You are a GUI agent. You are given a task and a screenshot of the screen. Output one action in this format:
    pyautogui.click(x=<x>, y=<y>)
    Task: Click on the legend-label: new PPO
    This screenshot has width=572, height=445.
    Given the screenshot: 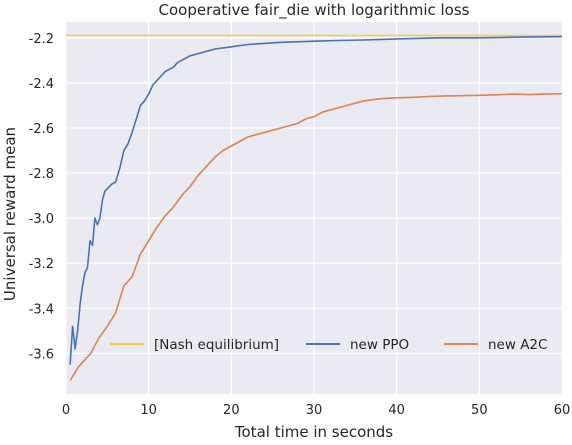 What is the action you would take?
    pyautogui.click(x=379, y=345)
    